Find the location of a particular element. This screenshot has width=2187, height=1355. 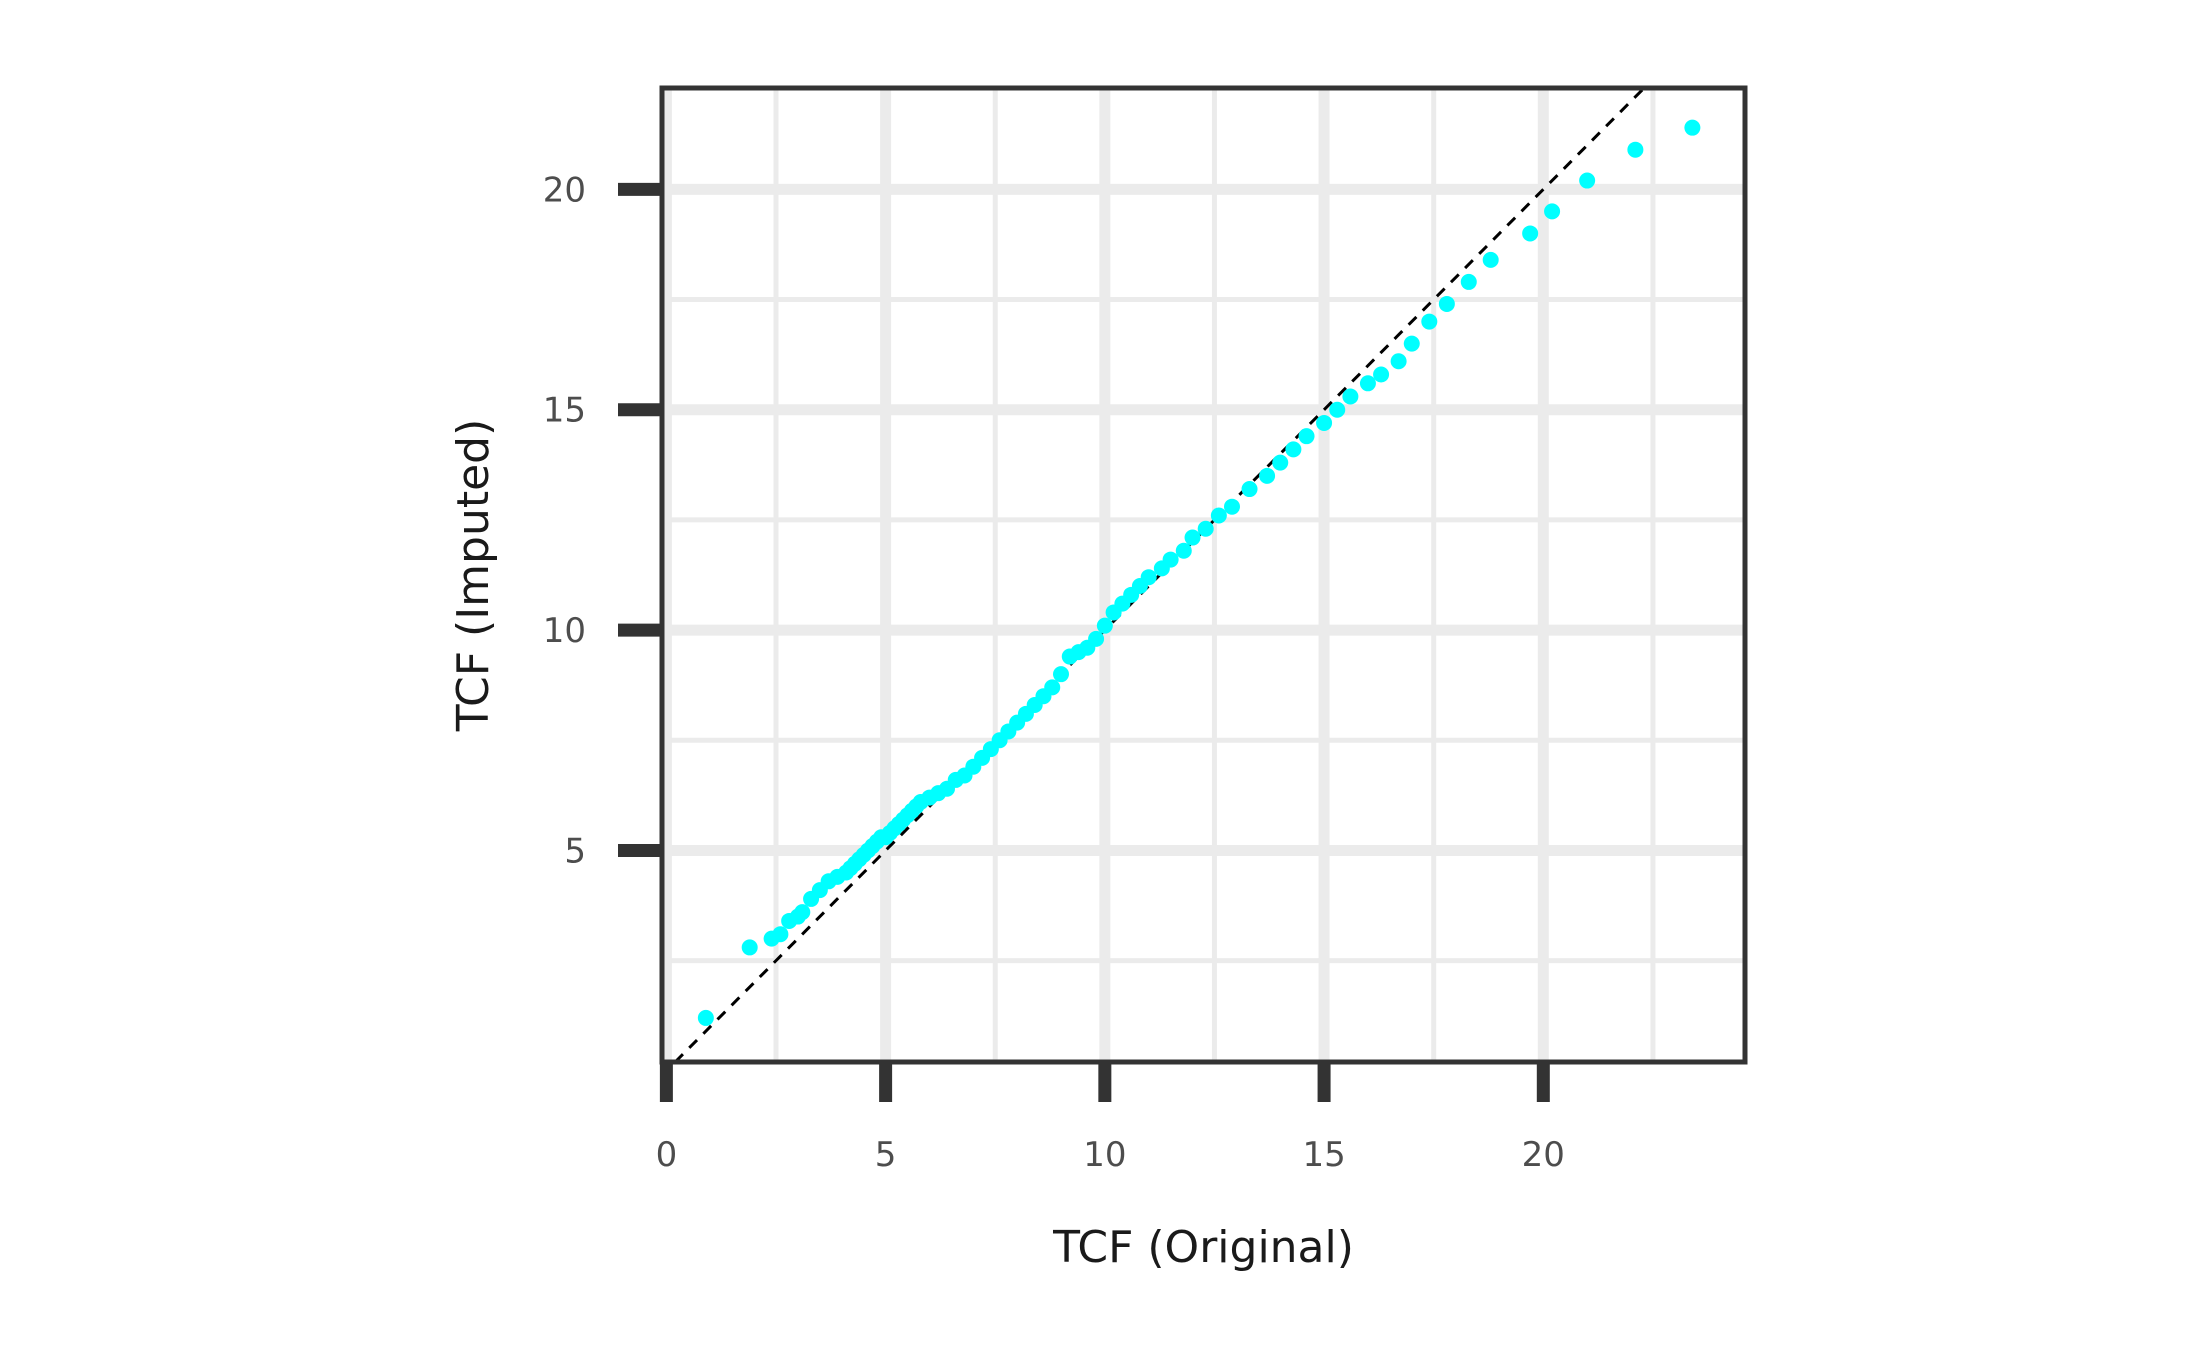

x-tick-label: 10 is located at coordinates (1104, 1155).